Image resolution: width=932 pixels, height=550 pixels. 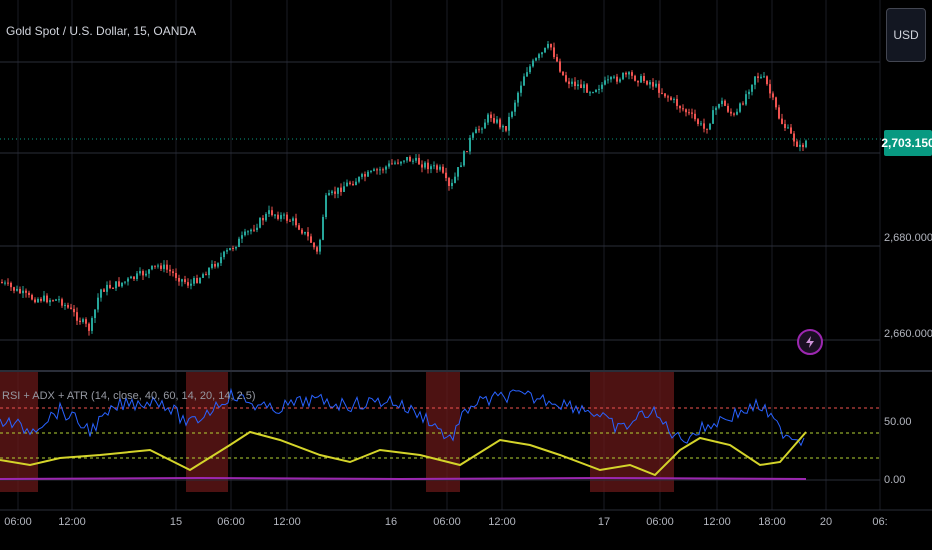 I want to click on alert-button, so click(x=810, y=342).